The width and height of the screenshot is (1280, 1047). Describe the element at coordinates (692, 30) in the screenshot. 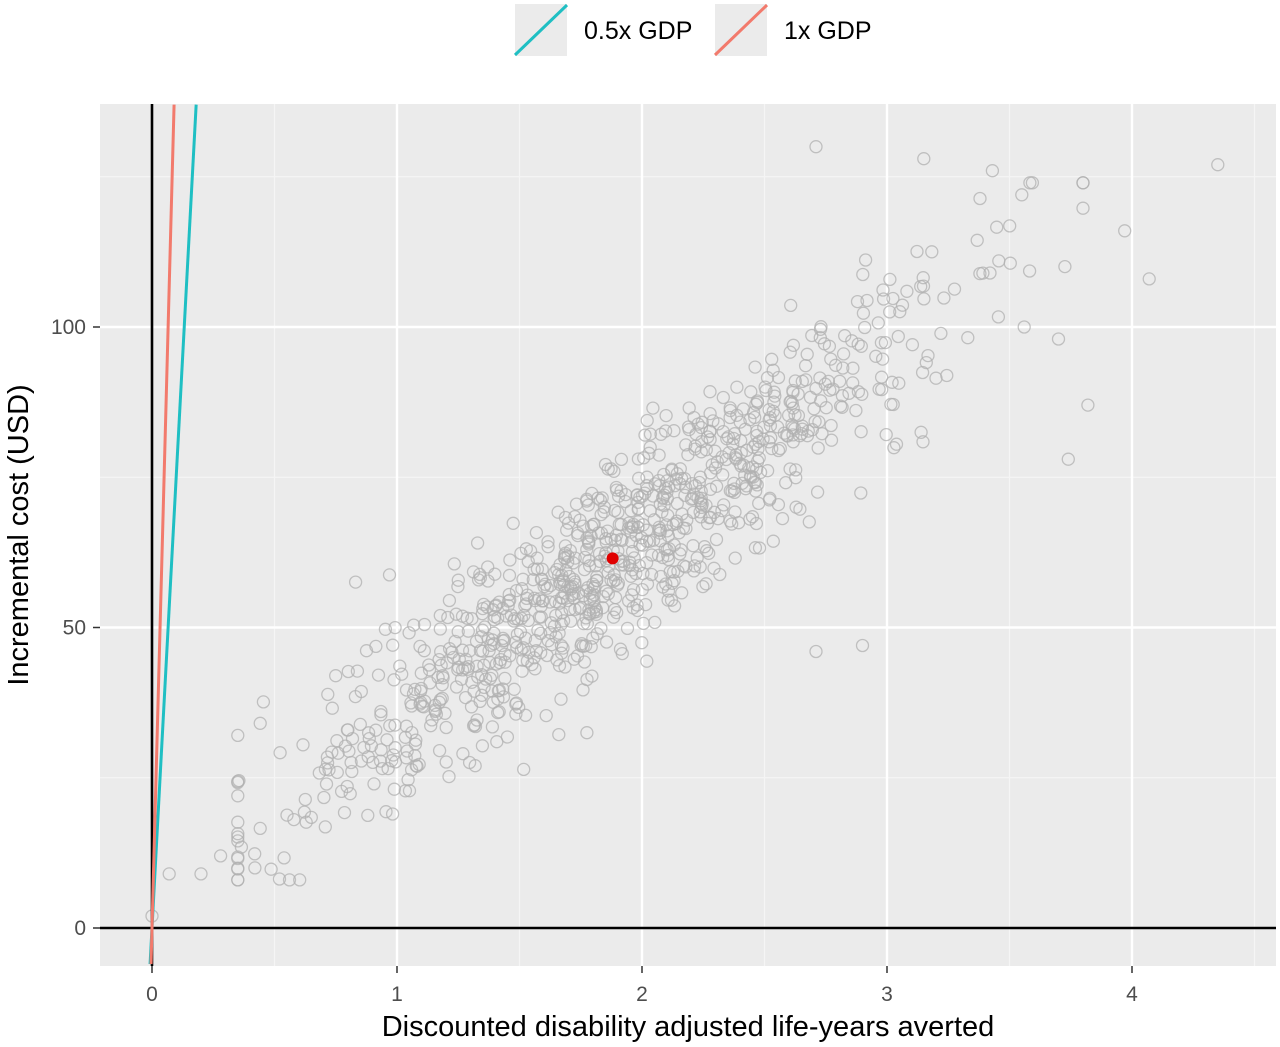

I see `legend: 0.5x GDP 1x GDP` at that location.